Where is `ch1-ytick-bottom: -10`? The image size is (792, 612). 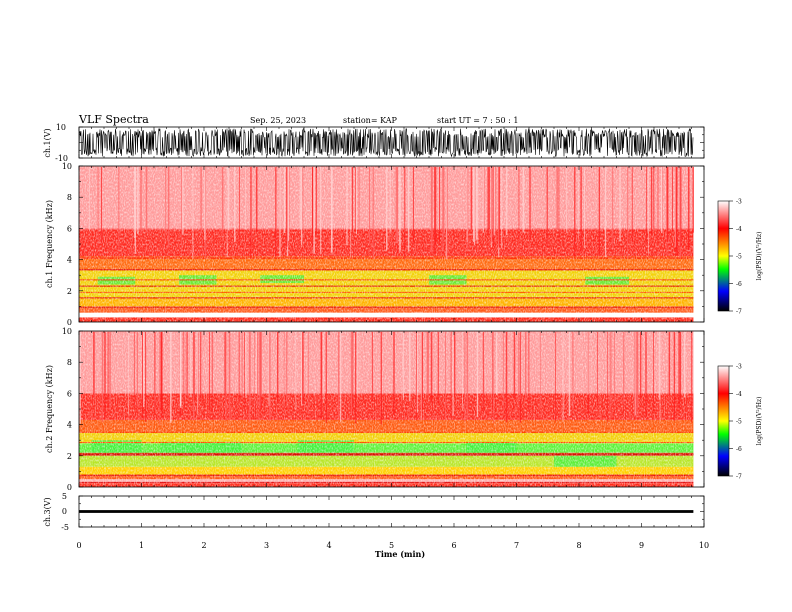 ch1-ytick-bottom: -10 is located at coordinates (61, 158).